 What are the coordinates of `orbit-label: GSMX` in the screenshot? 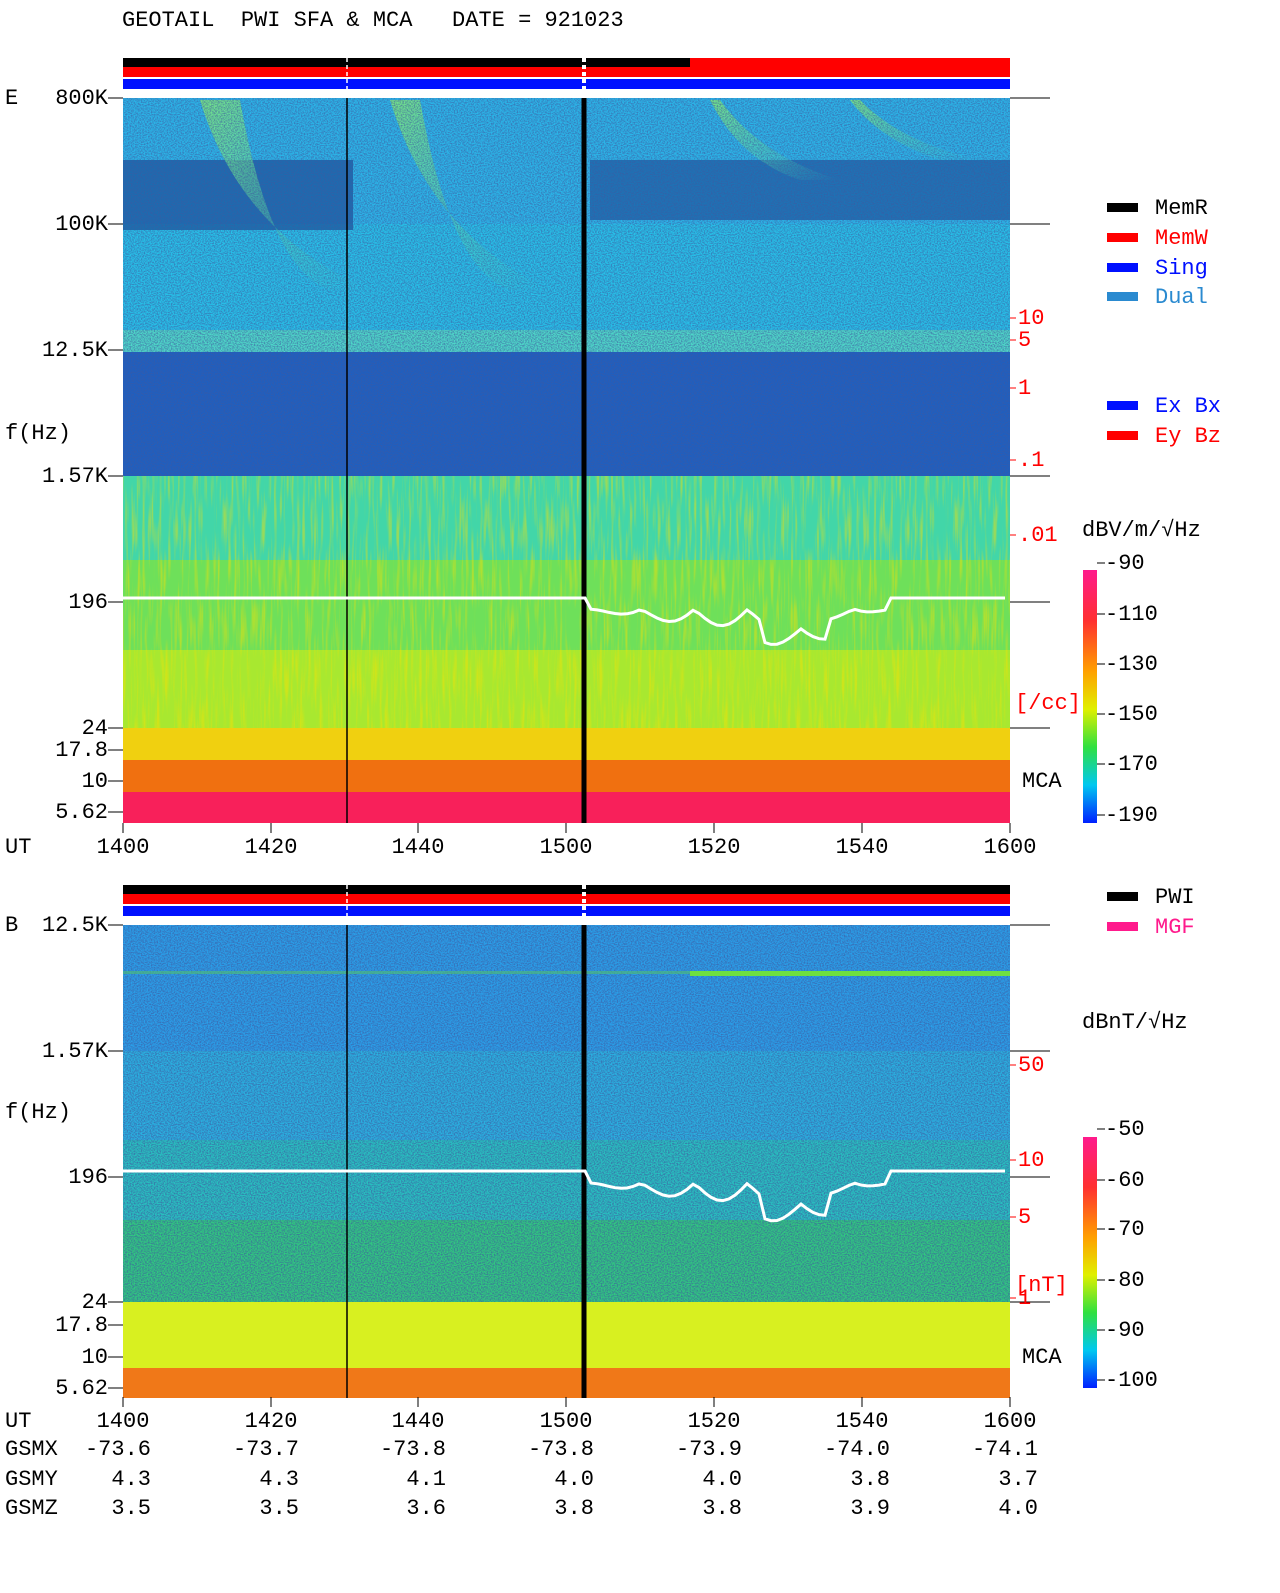 It's located at (31, 1449).